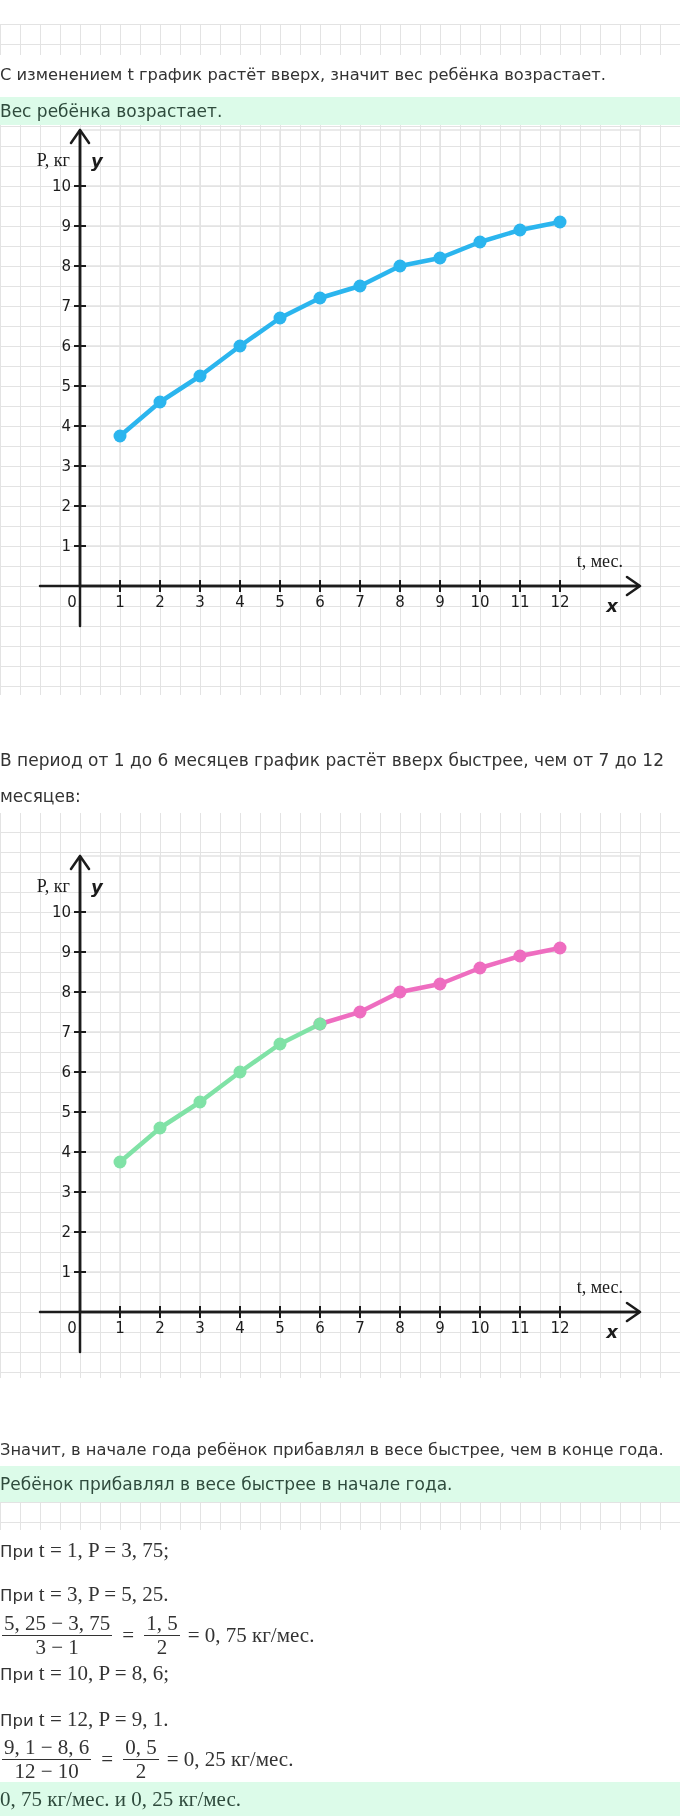  Describe the element at coordinates (230, 1759) in the screenshot. I see `text: = 0, 25 кг/мес.` at that location.